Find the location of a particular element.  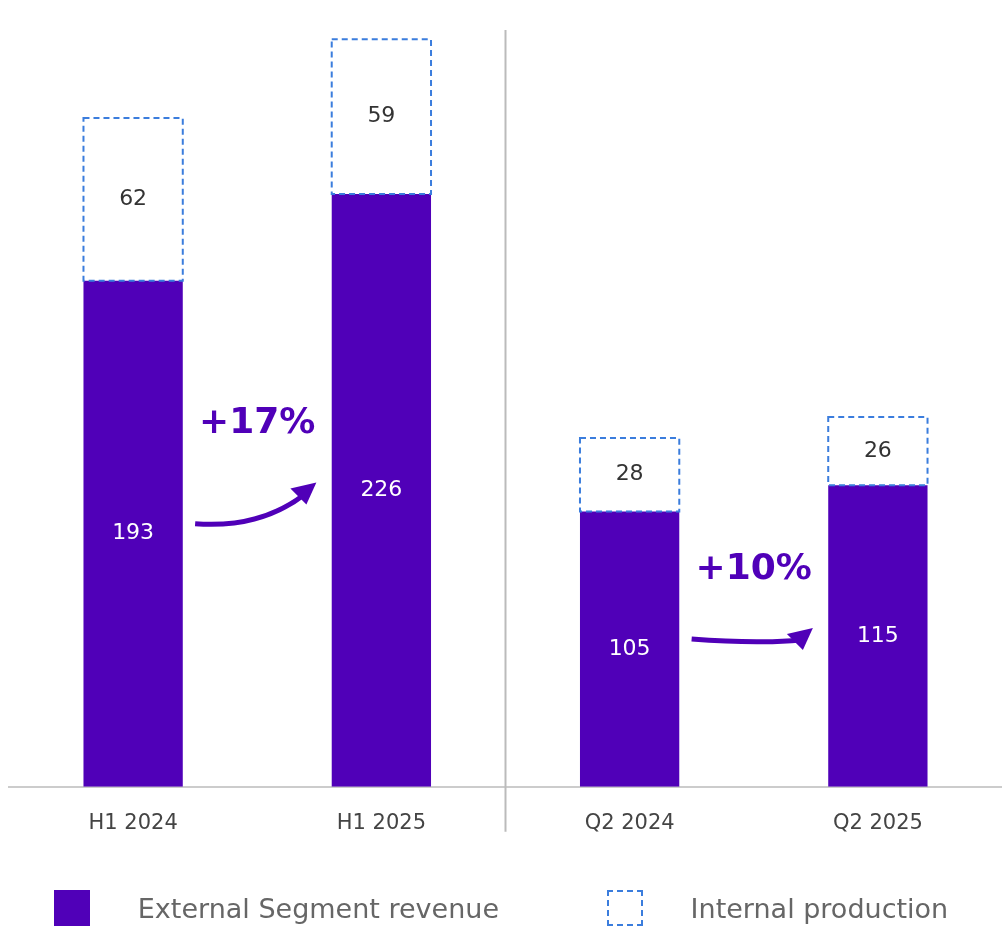

data-label: 59 is located at coordinates (381, 115).